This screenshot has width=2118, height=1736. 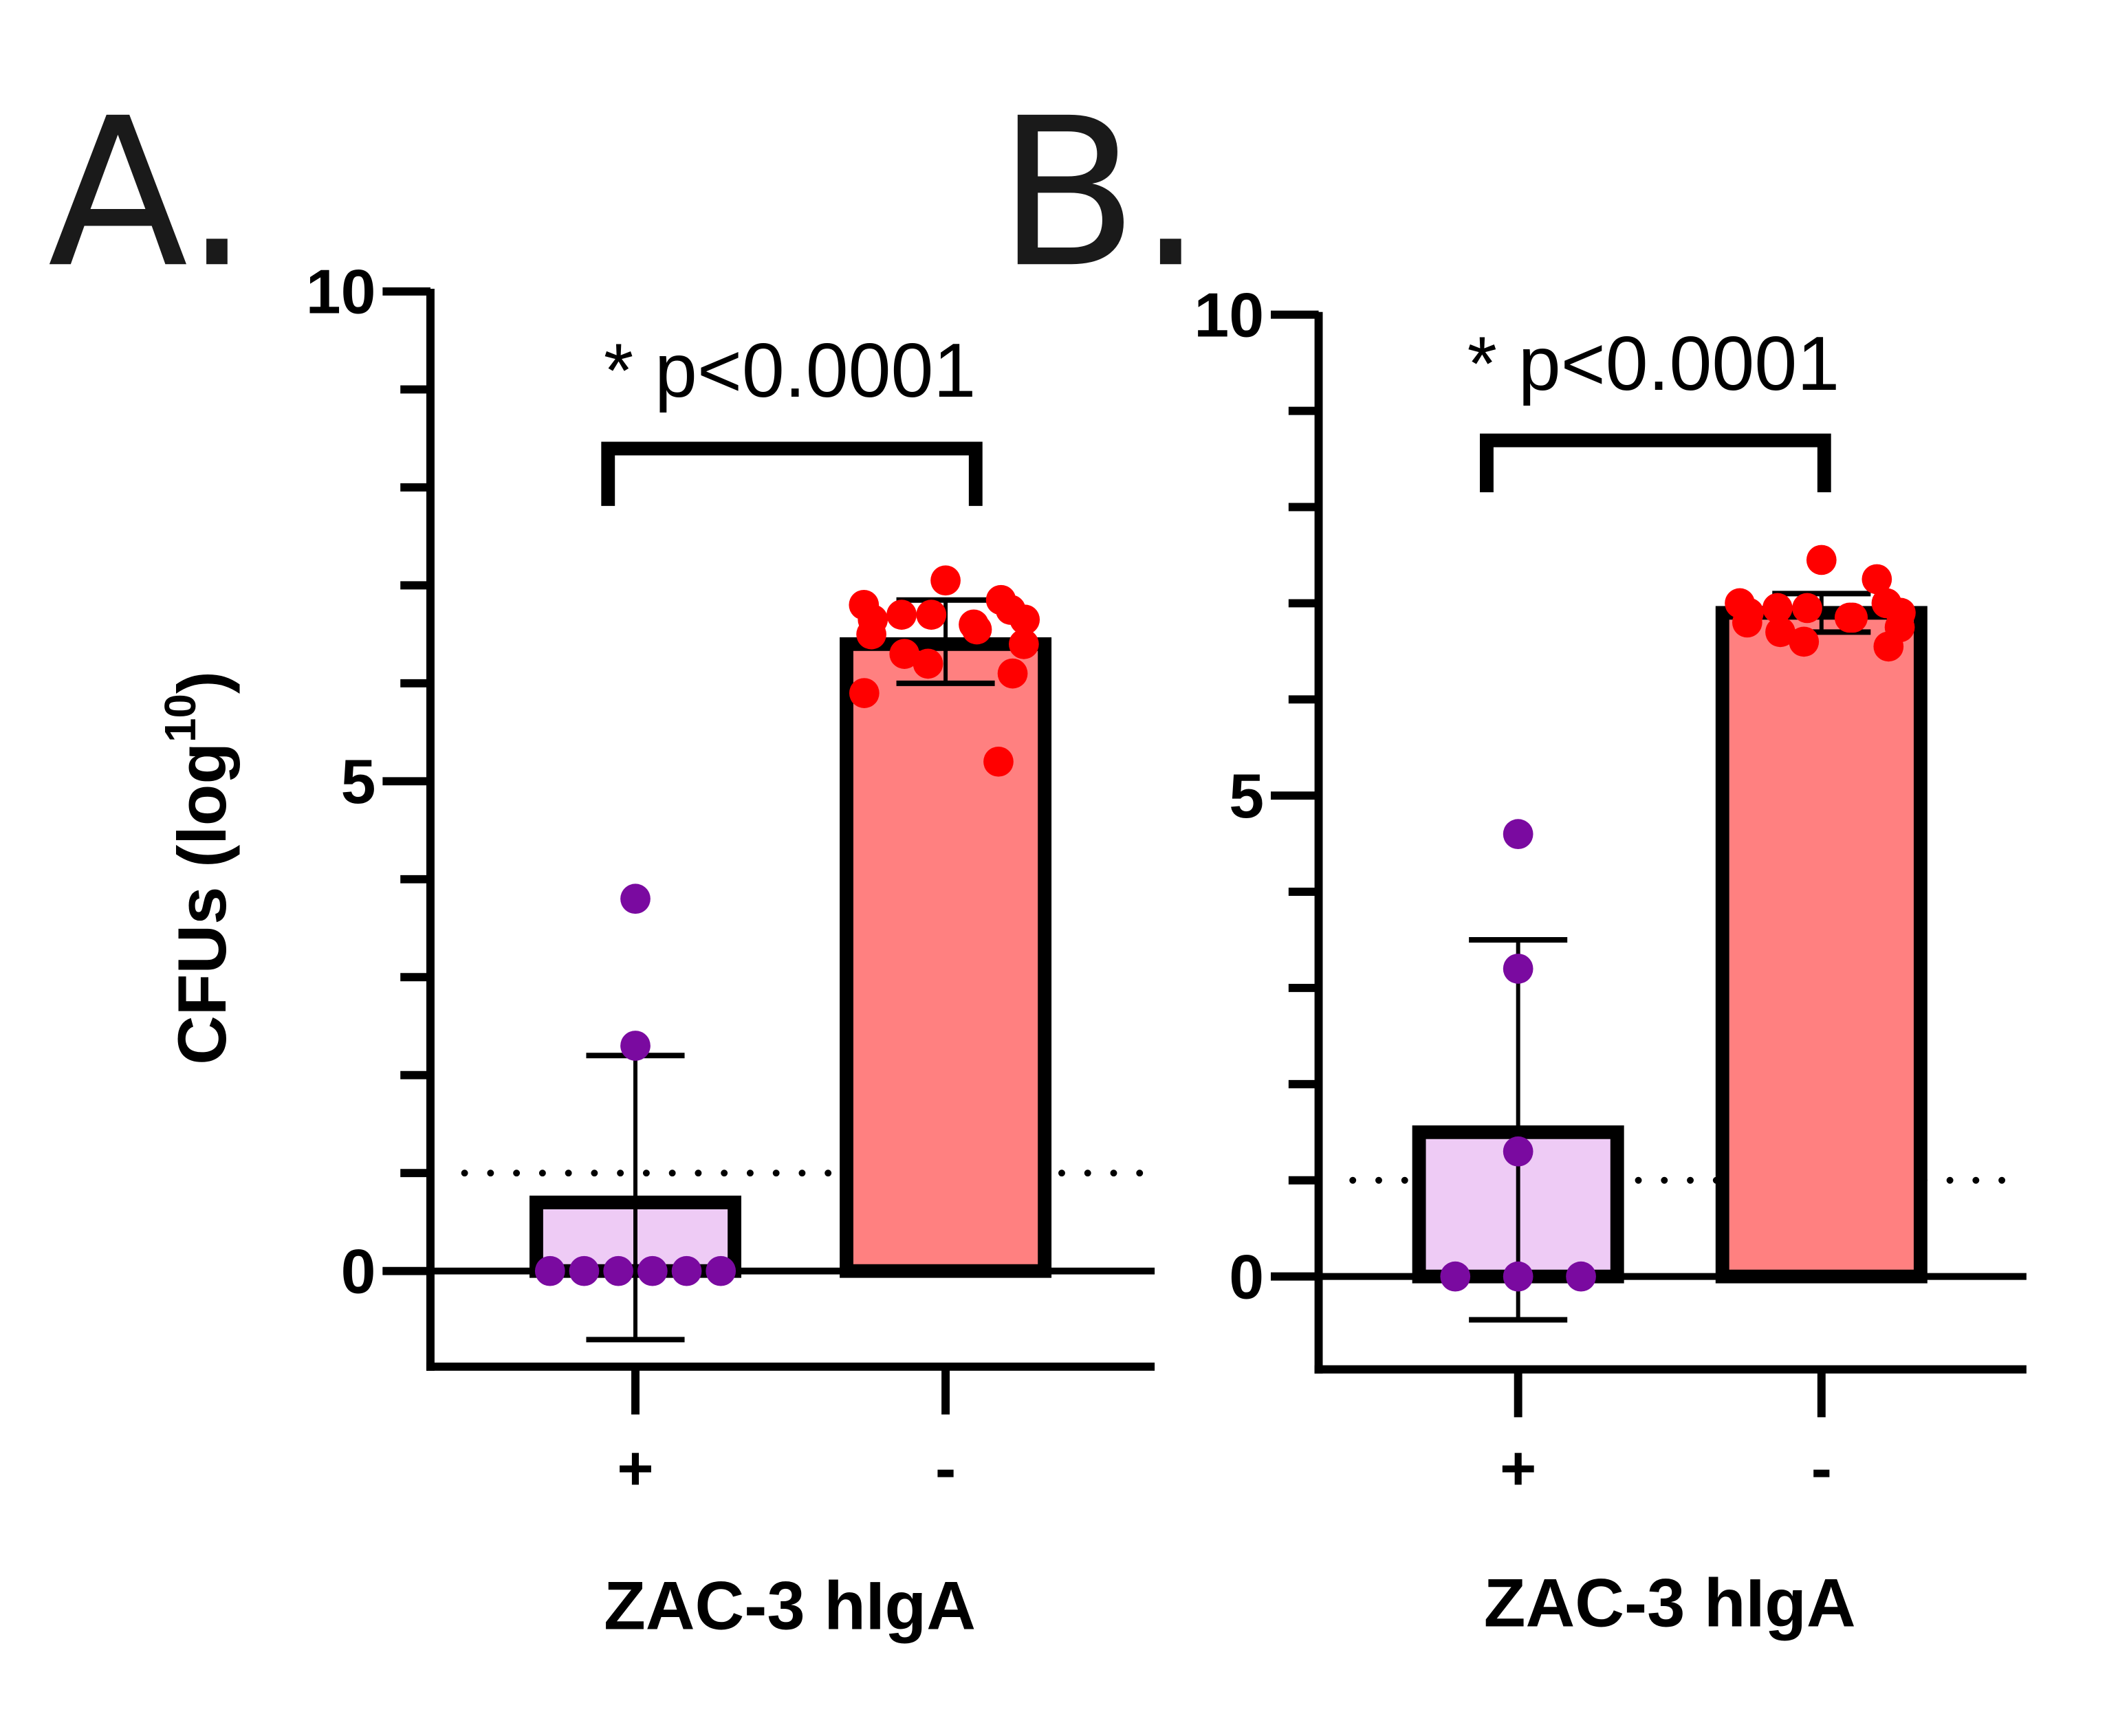 I want to click on y-axis-title-close: ), so click(x=202, y=682).